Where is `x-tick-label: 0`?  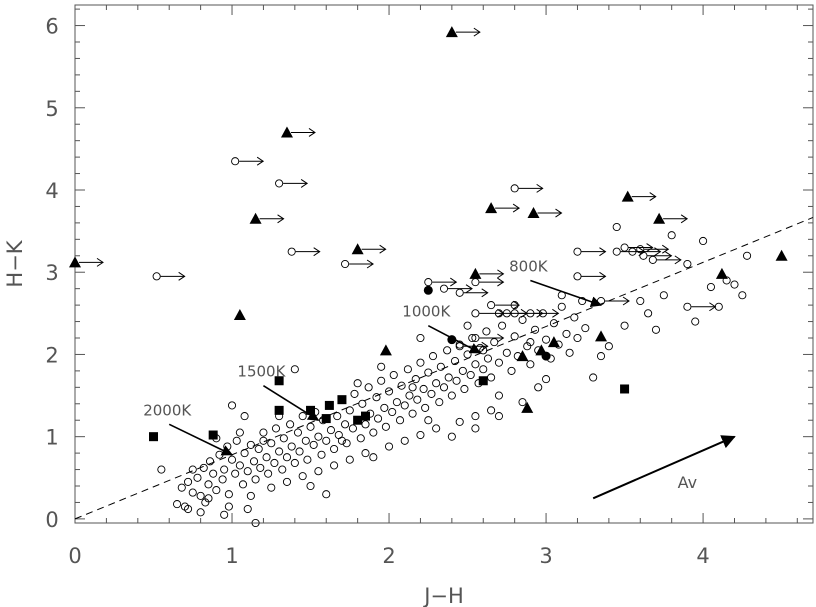
x-tick-label: 0 is located at coordinates (74, 556).